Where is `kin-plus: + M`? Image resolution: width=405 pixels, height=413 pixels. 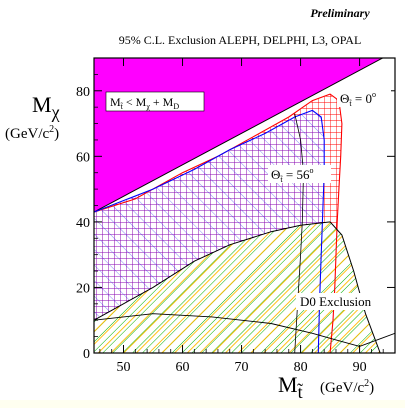
kin-plus: + M is located at coordinates (162, 102).